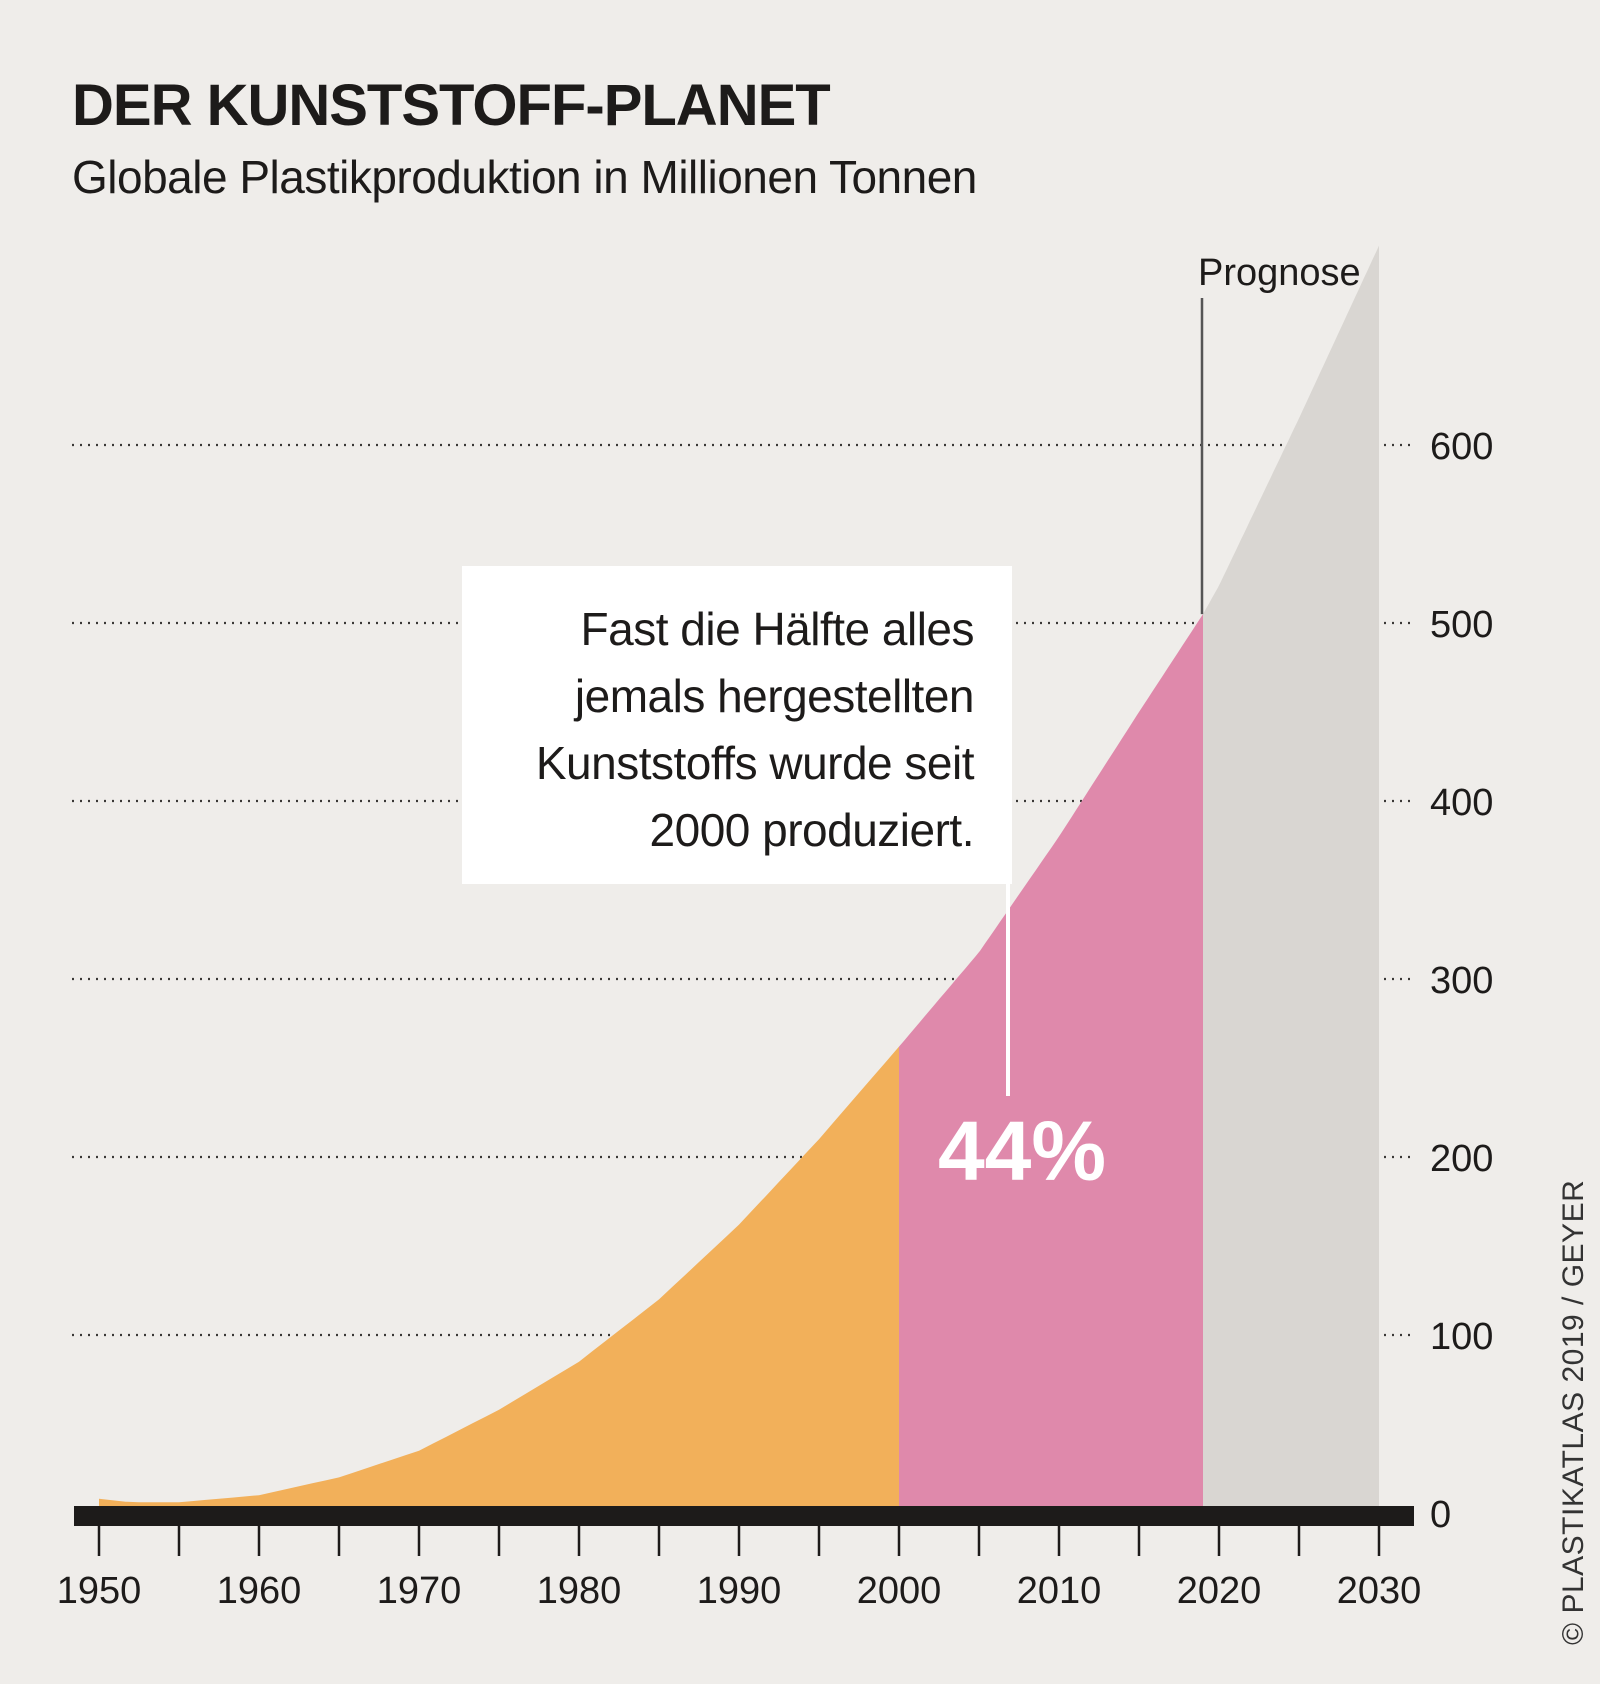 This screenshot has height=1684, width=1600. Describe the element at coordinates (1059, 1591) in the screenshot. I see `x-tick-label: 2010` at that location.